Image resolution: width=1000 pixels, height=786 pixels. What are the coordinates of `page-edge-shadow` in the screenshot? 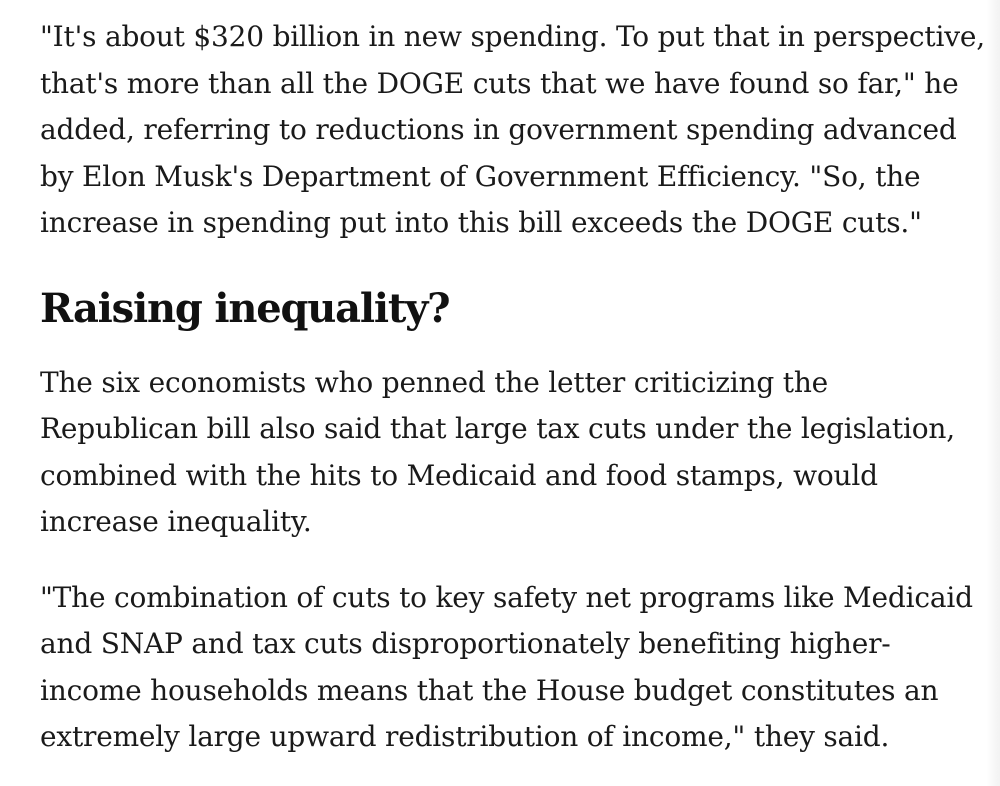 It's located at (993, 393).